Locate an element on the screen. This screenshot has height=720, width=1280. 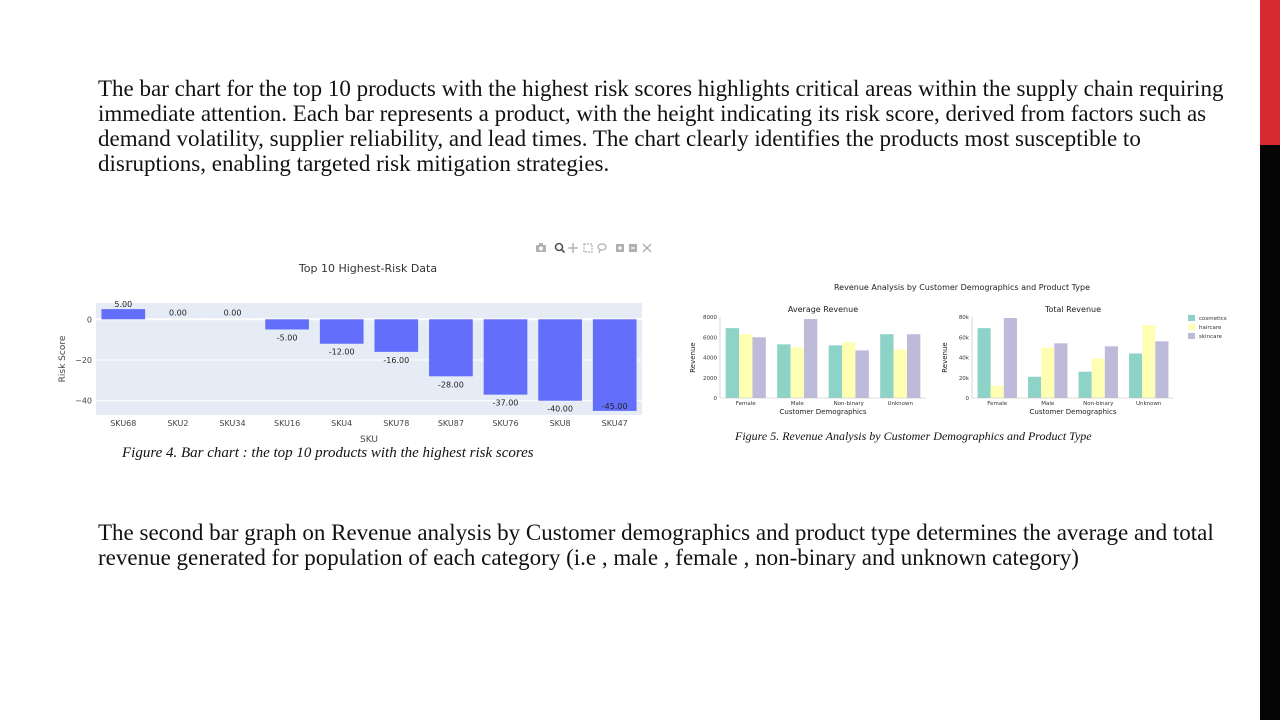
y-axis-label: Risk Score is located at coordinates (63, 358).